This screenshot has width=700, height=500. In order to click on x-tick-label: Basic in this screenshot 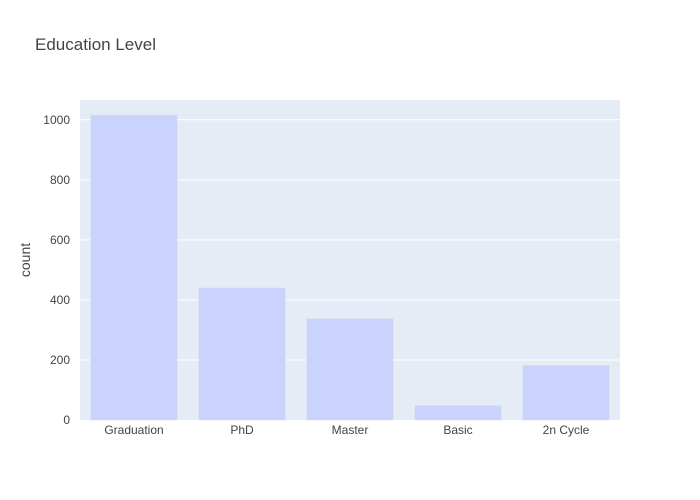, I will do `click(457, 430)`.